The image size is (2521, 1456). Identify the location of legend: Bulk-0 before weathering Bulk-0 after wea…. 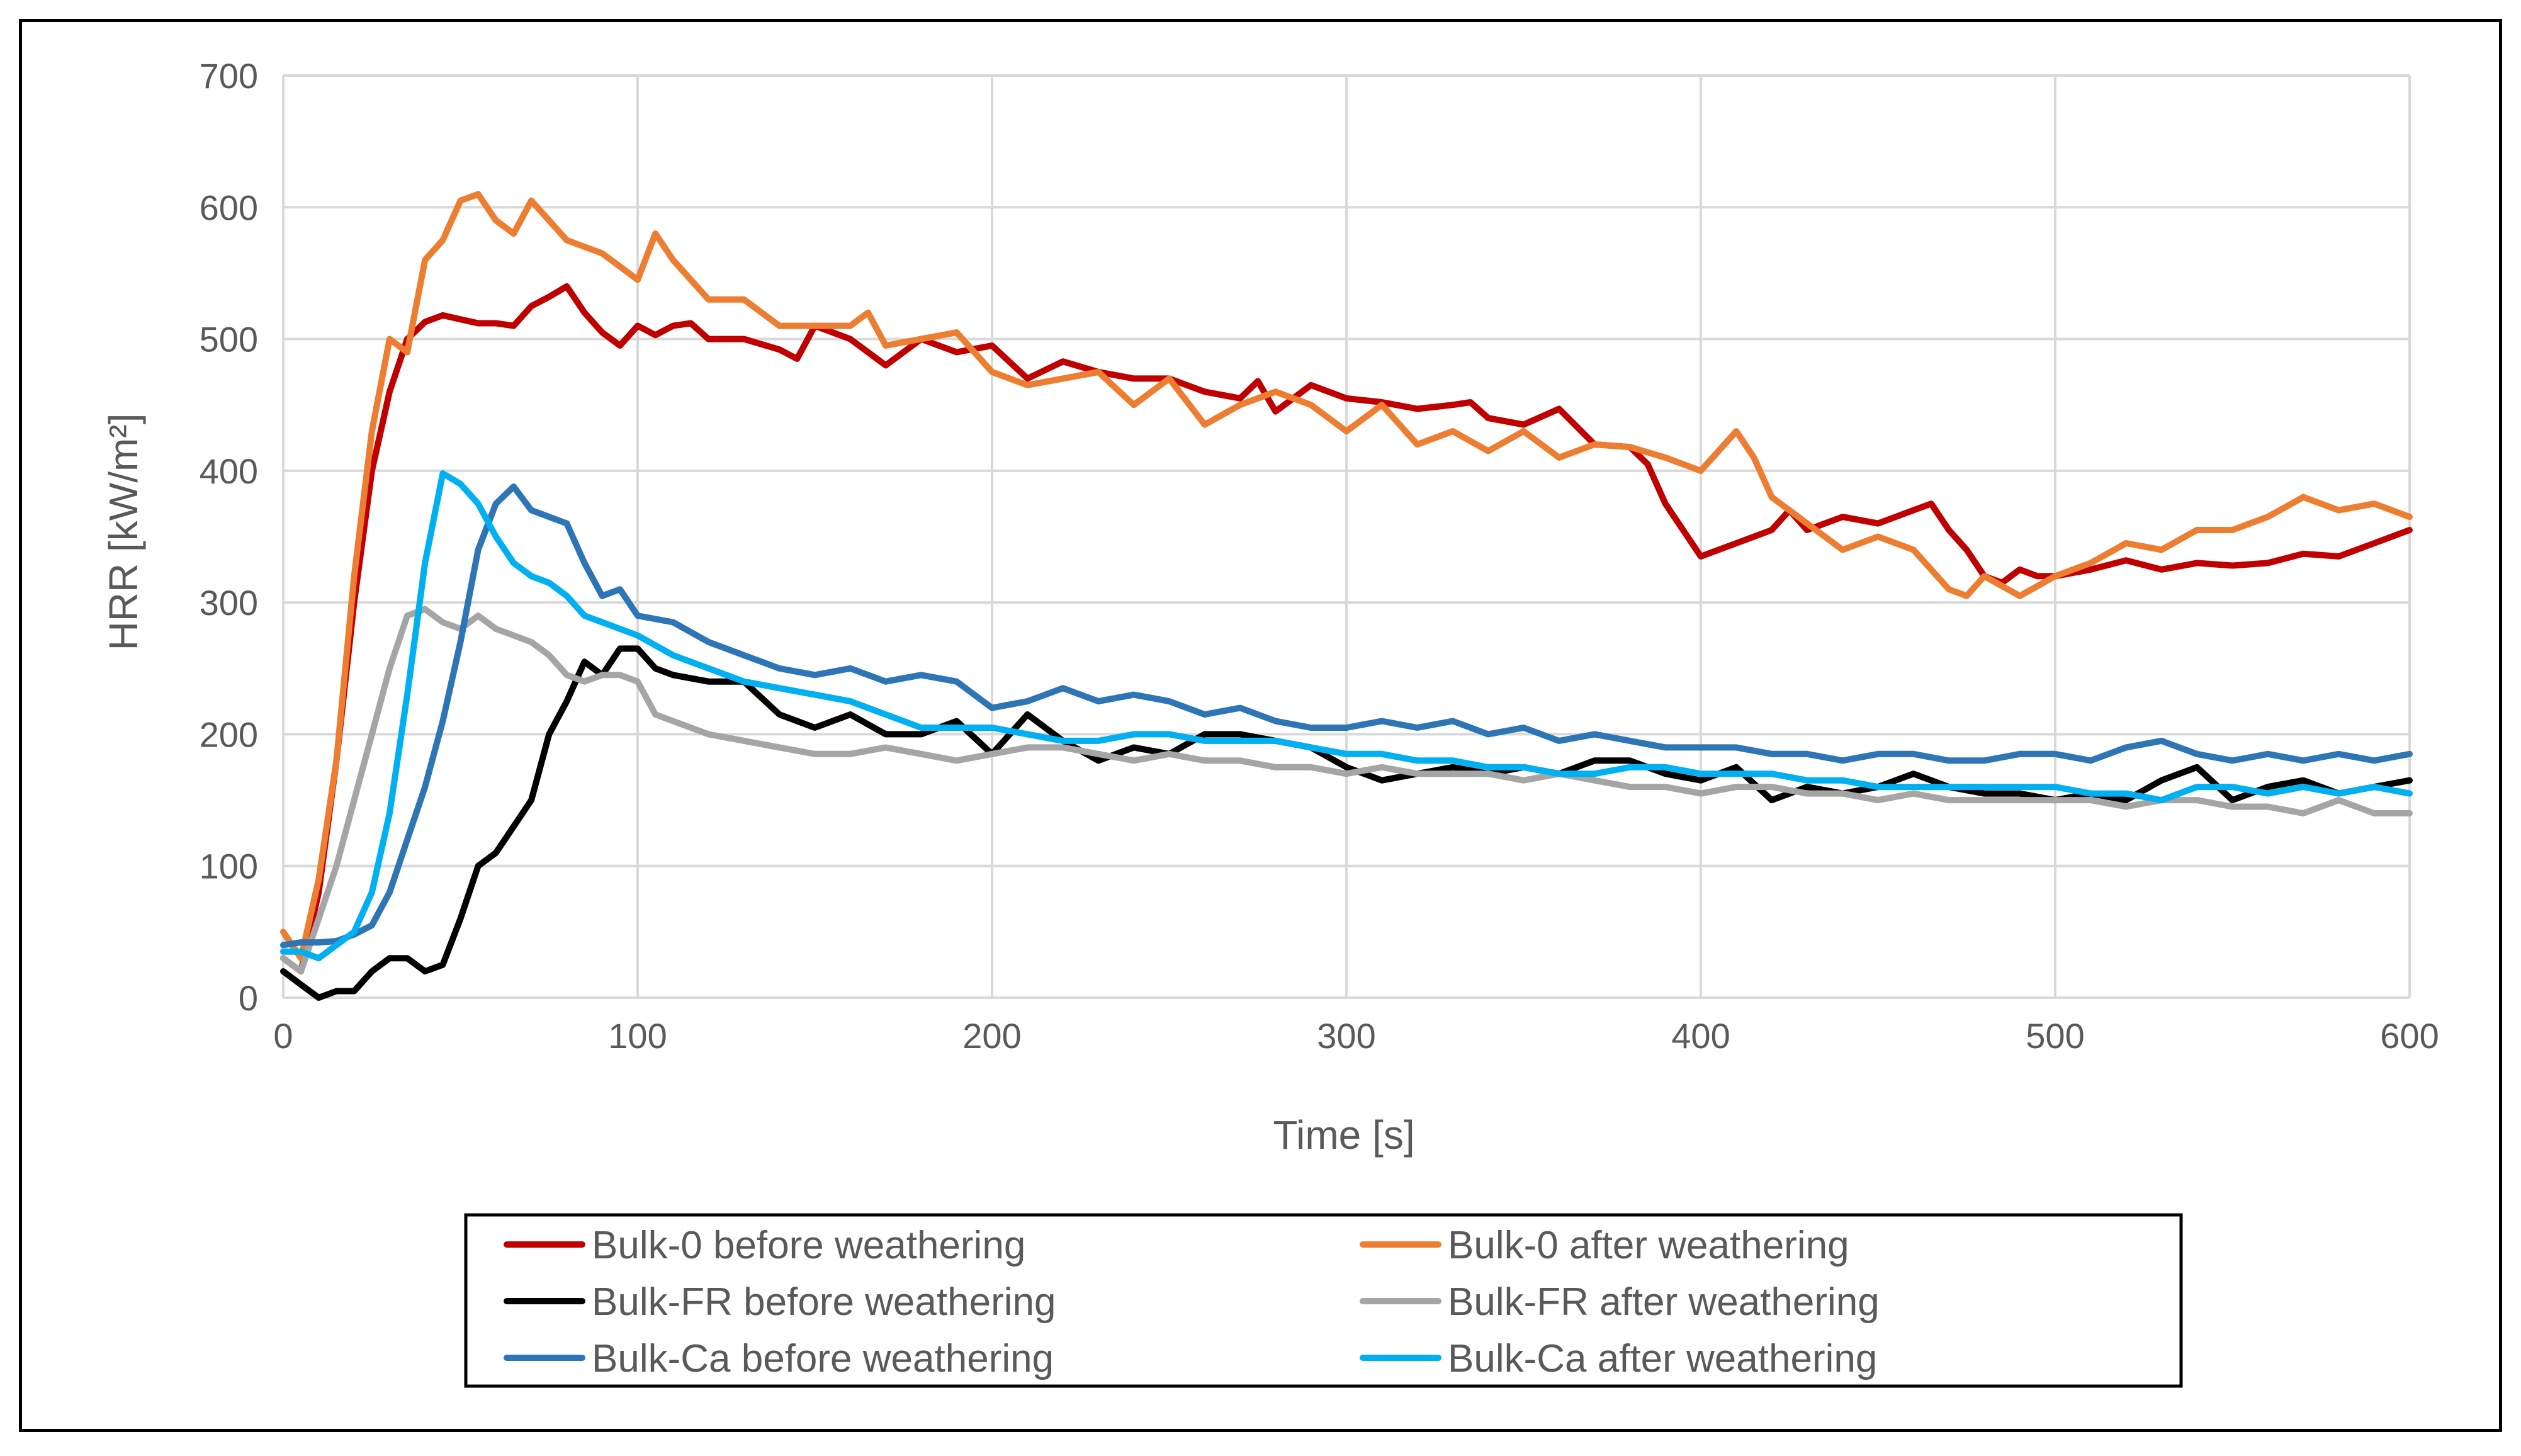
(1324, 1300).